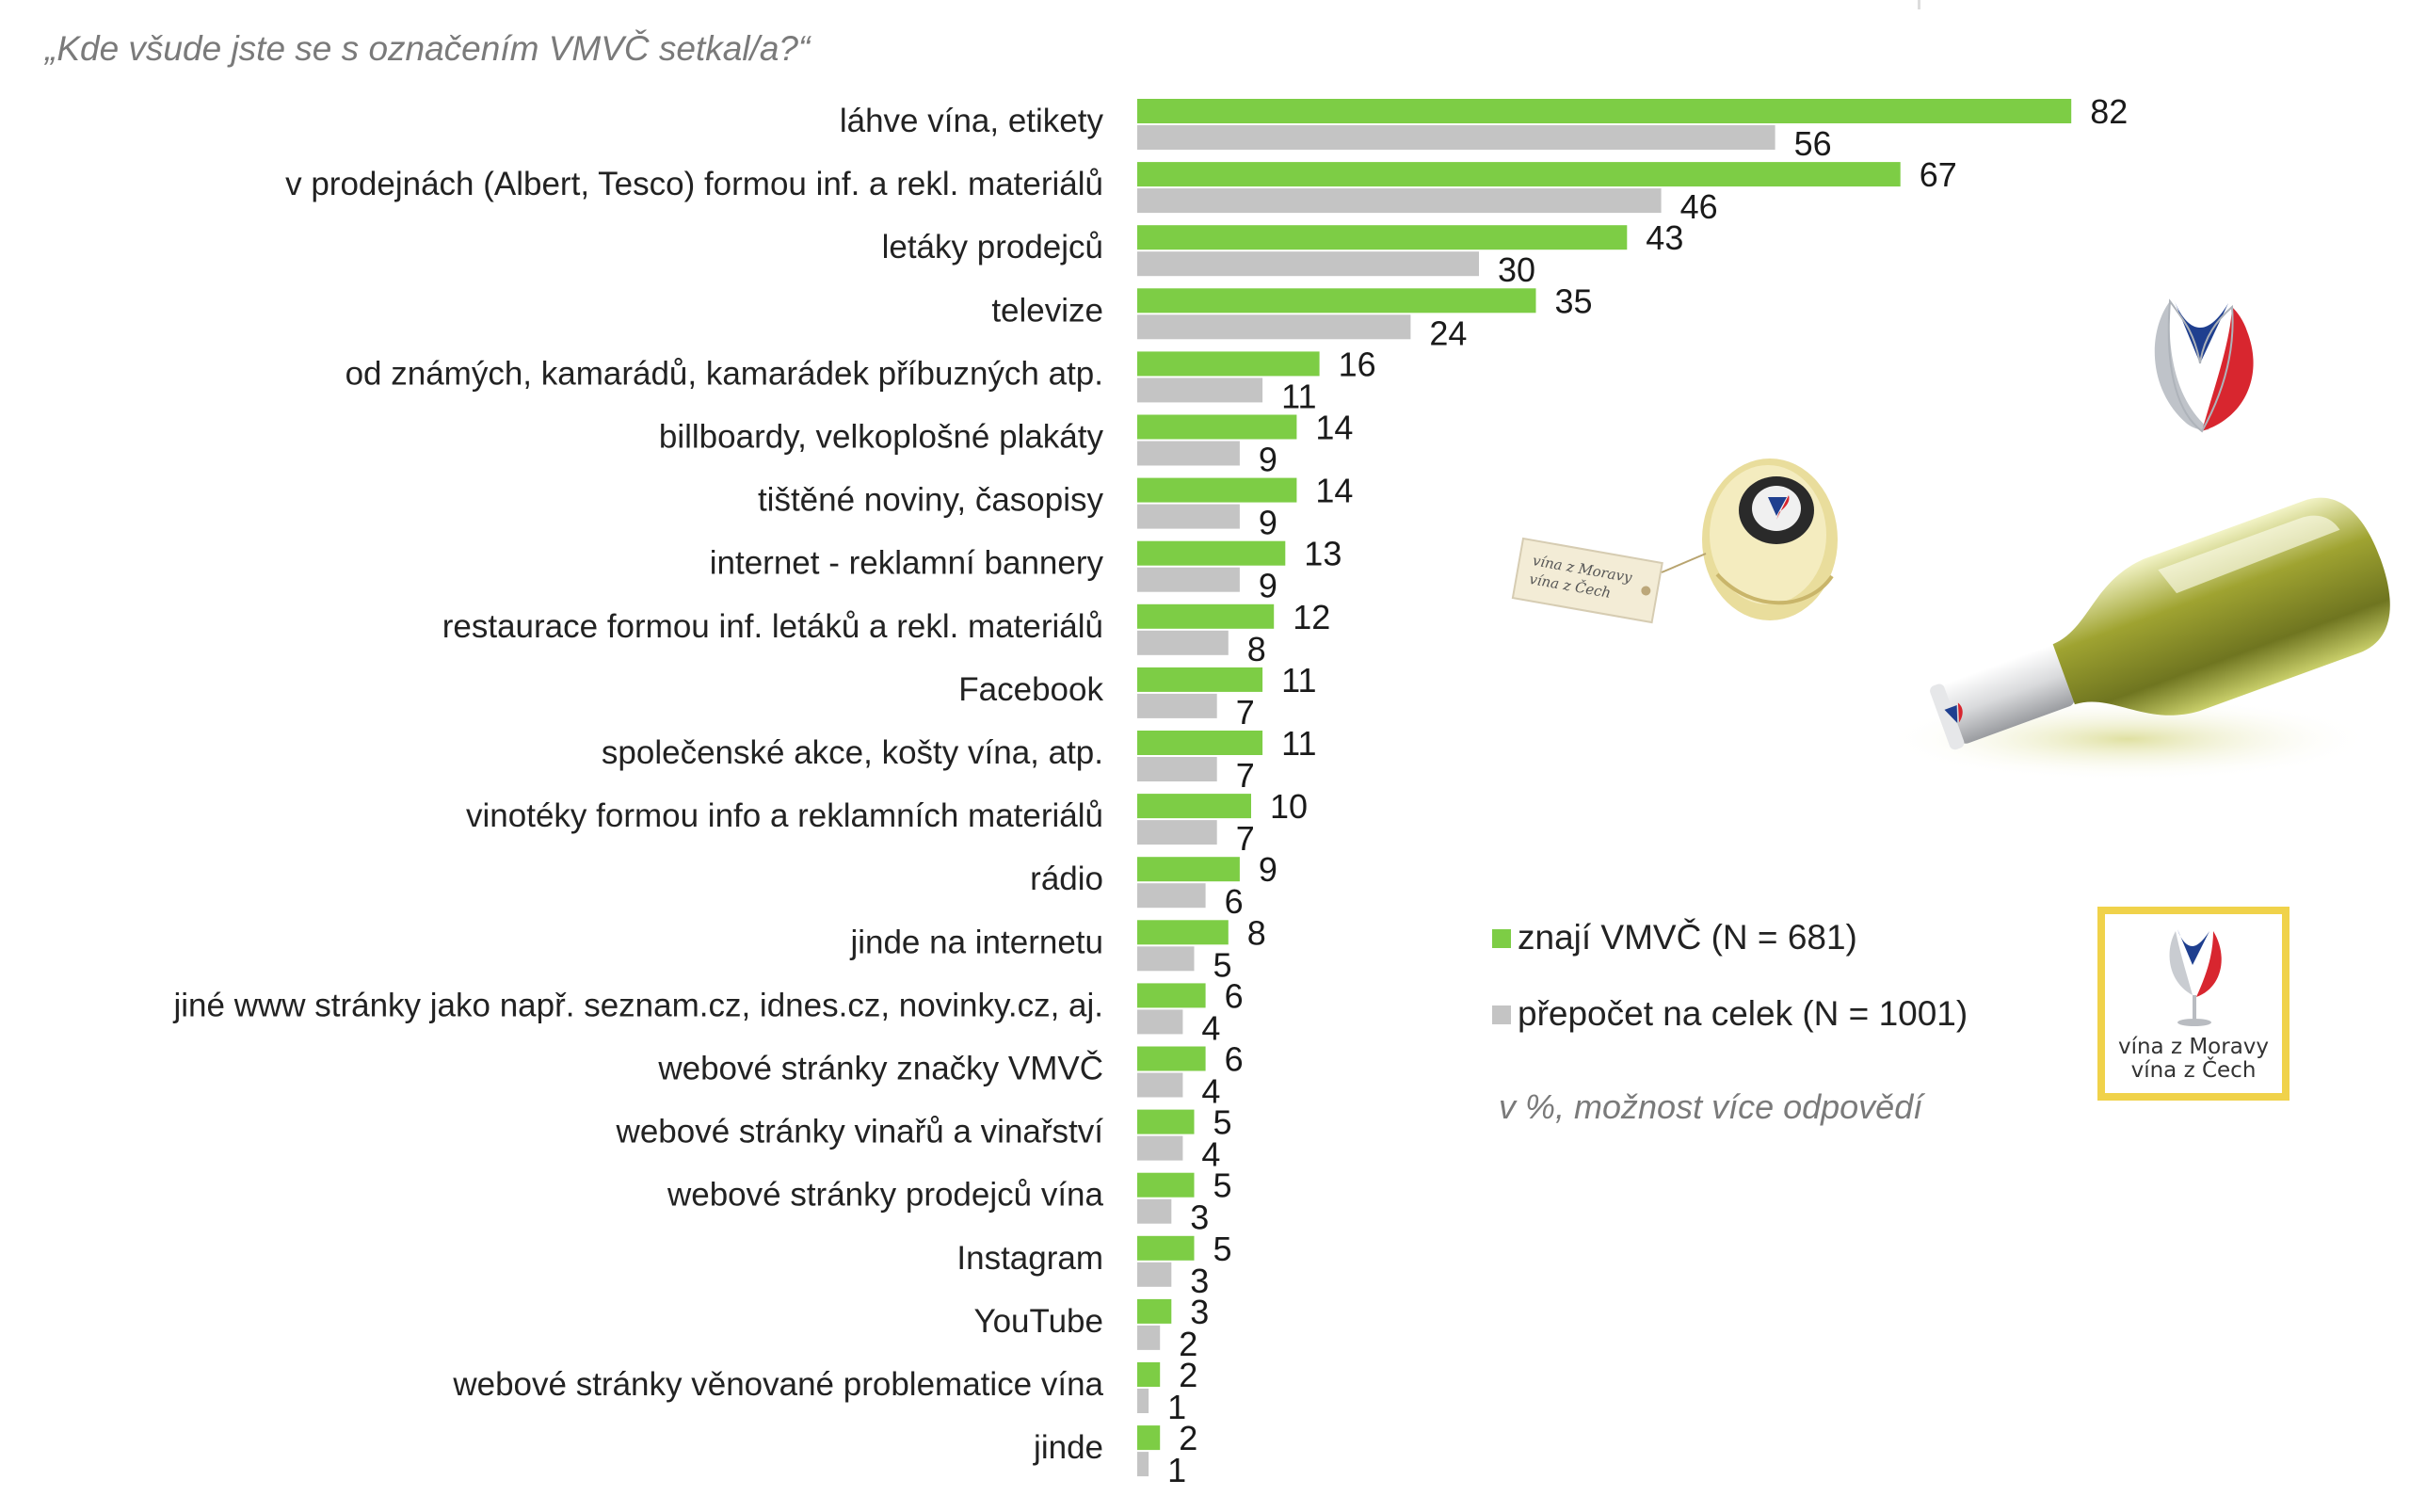  I want to click on value-label-green: 12, so click(1311, 617).